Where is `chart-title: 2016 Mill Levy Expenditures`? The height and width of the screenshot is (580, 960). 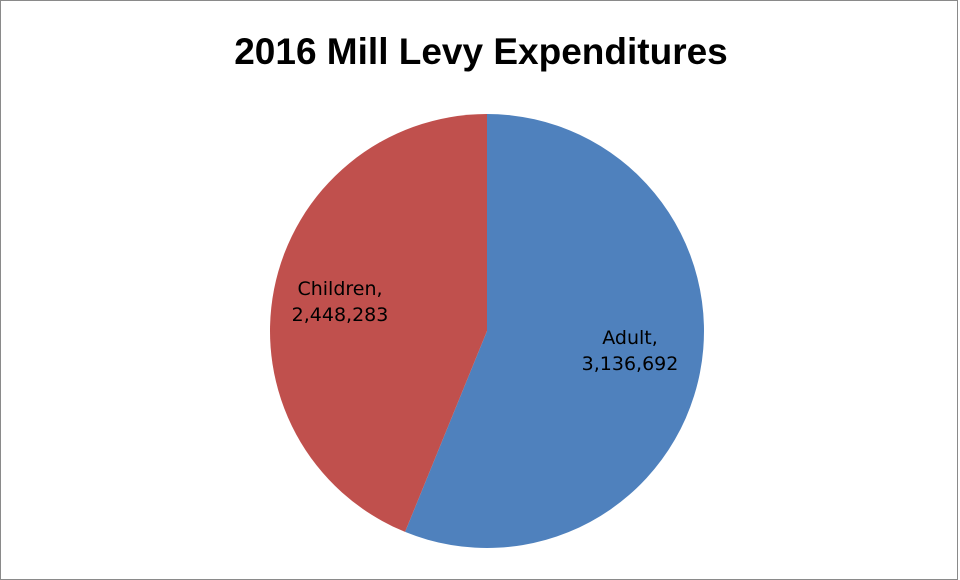
chart-title: 2016 Mill Levy Expenditures is located at coordinates (481, 51).